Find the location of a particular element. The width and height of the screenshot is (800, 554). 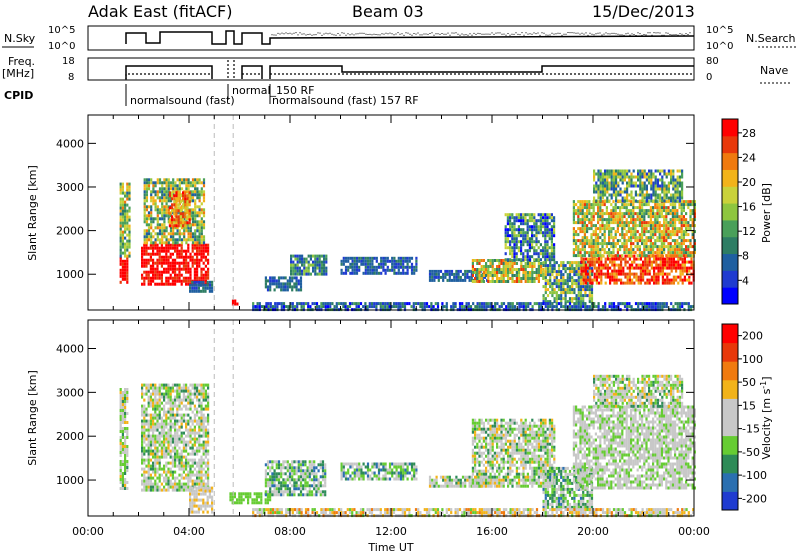

freq-tick-bottom: 8 is located at coordinates (71, 77).